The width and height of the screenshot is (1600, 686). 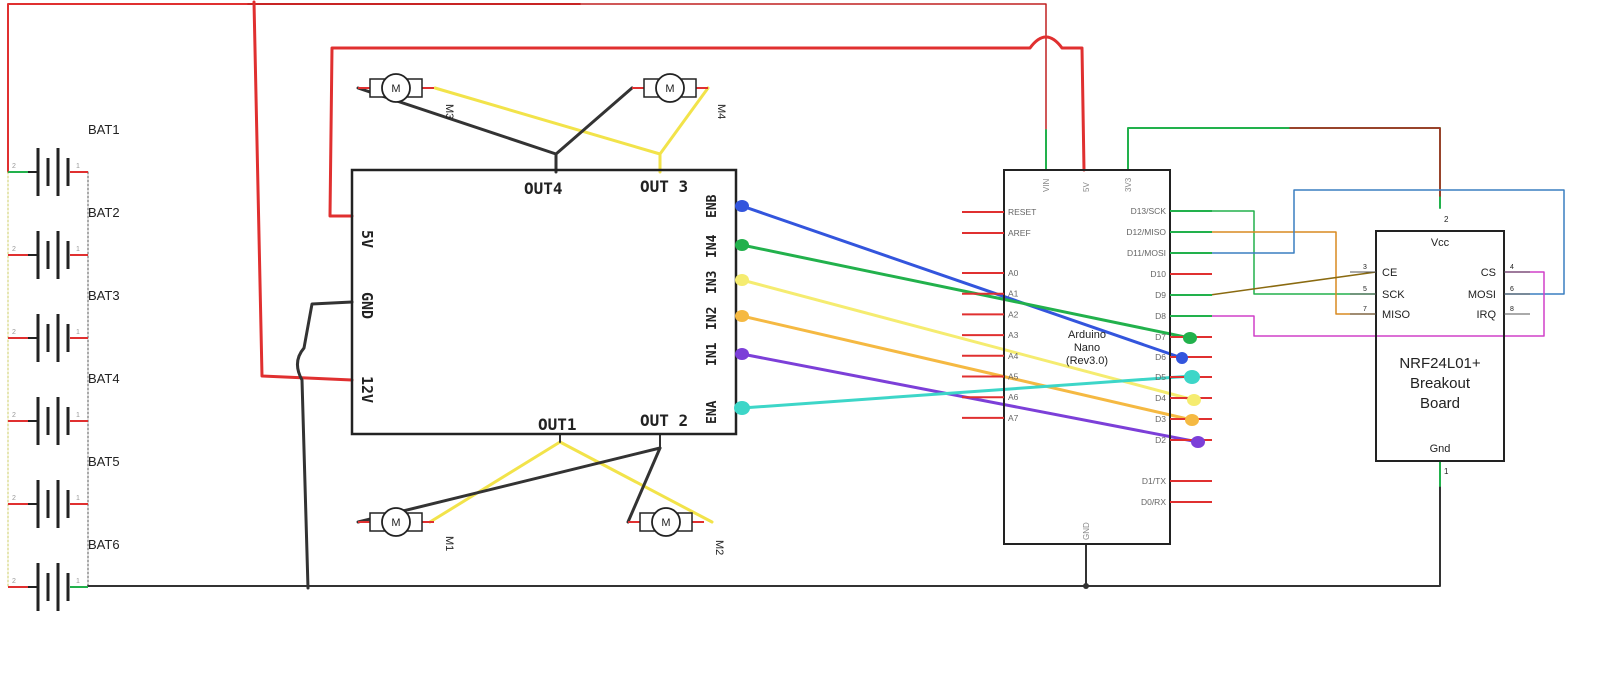 I want to click on driver-board, so click(x=544, y=302).